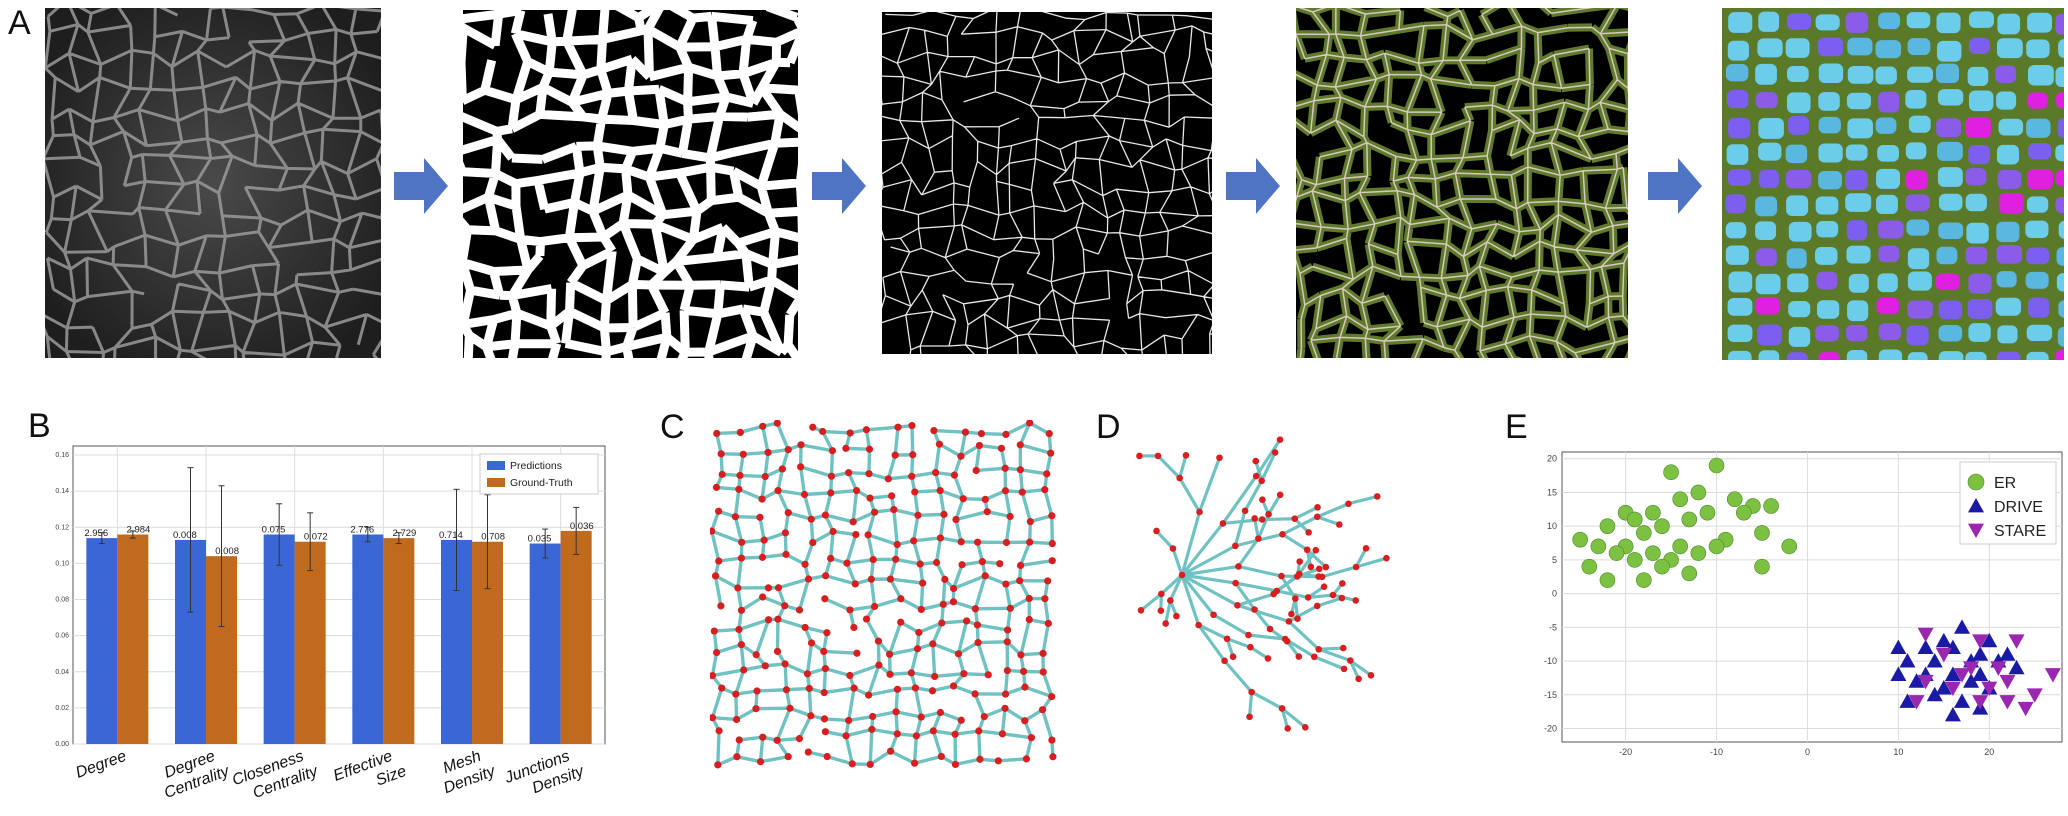 The image size is (2068, 816). What do you see at coordinates (274, 529) in the screenshot?
I see `bar-value-label: 0.075` at bounding box center [274, 529].